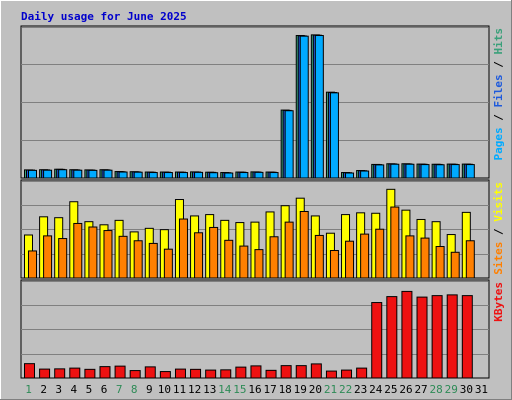 The image size is (512, 400). I want to click on x-tick-label-day-8: 8, so click(134, 389).